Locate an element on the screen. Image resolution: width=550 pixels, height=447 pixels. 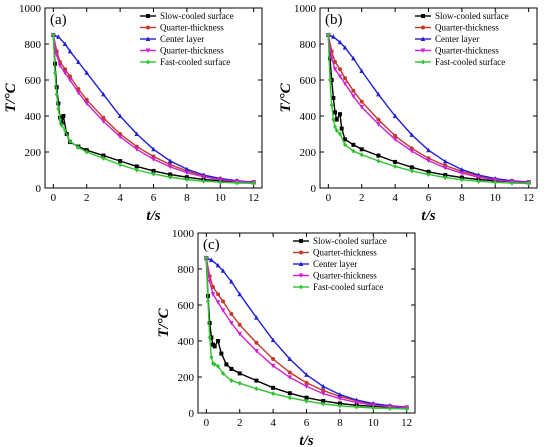
x-tick-label: 10 is located at coordinates (221, 198).